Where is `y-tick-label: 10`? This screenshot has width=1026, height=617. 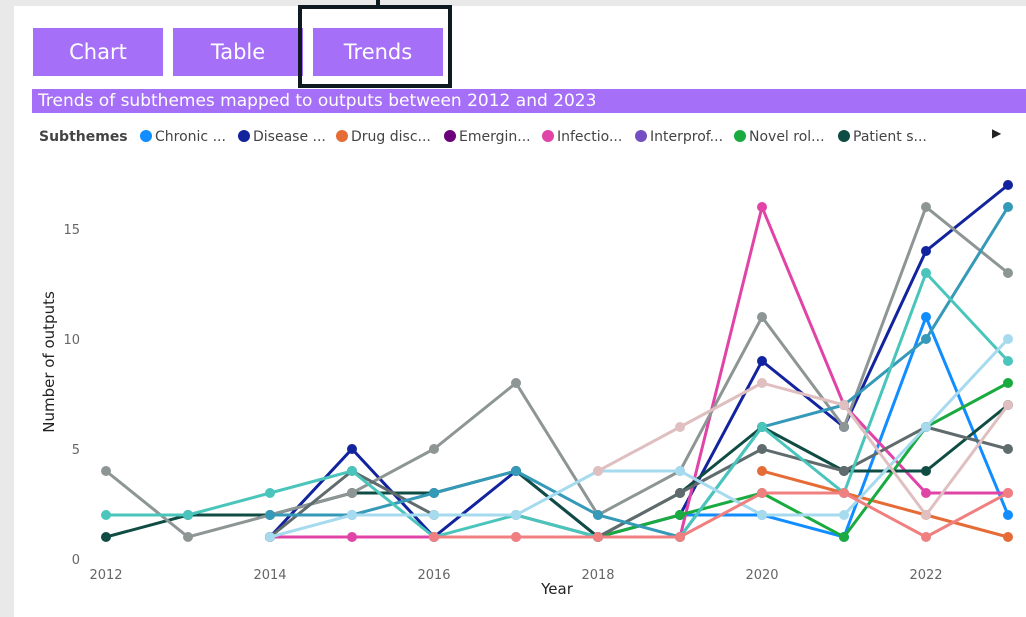 y-tick-label: 10 is located at coordinates (71, 340).